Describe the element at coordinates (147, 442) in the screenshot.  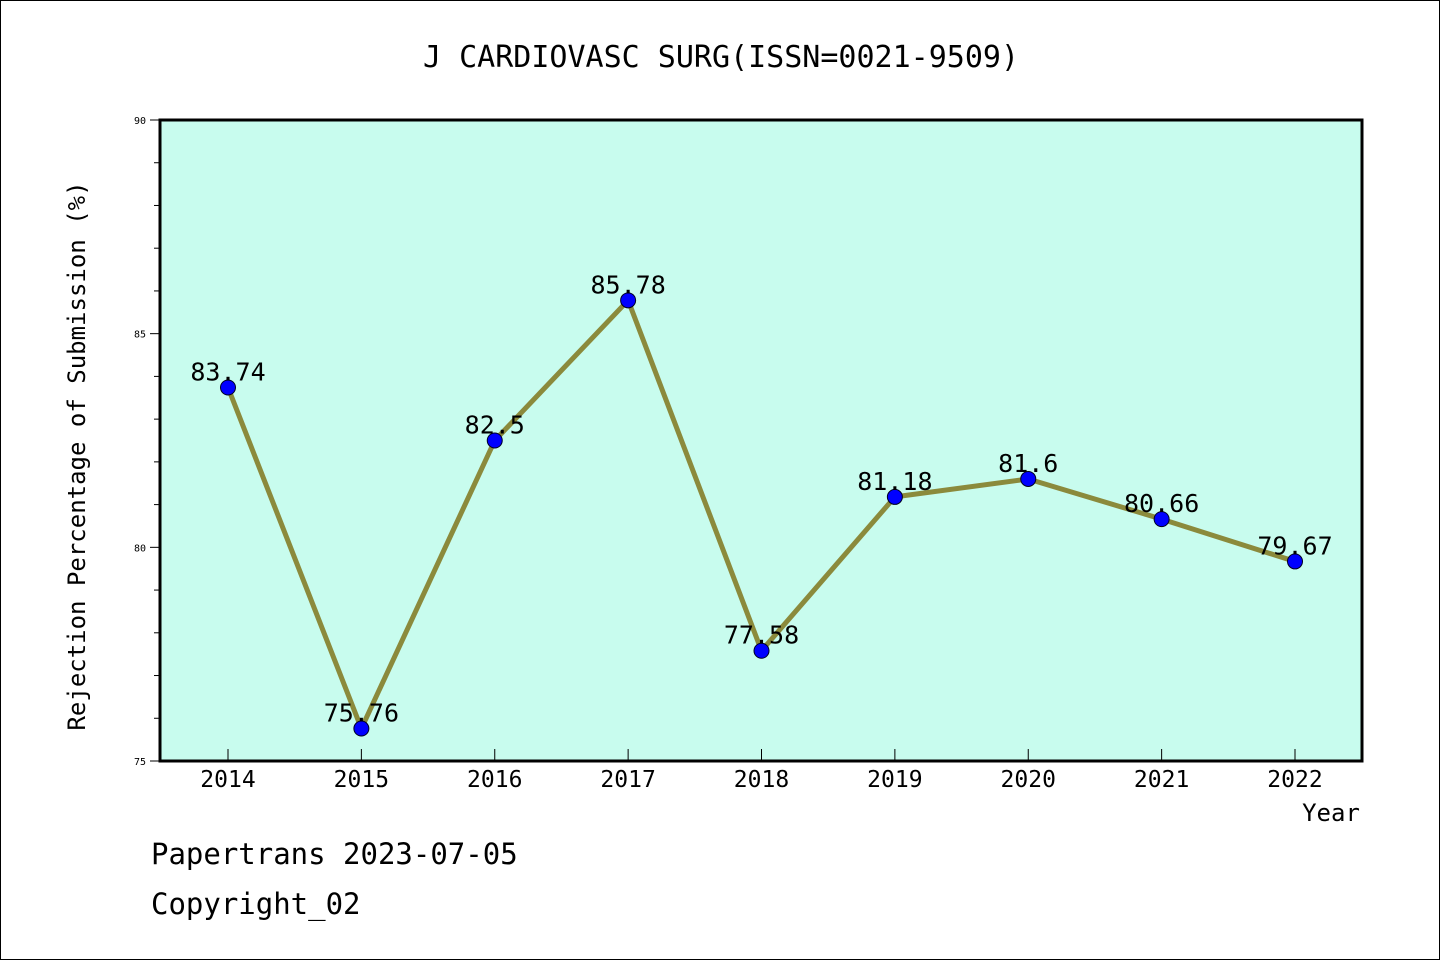
I see `y-axis: 75 80 85 90` at that location.